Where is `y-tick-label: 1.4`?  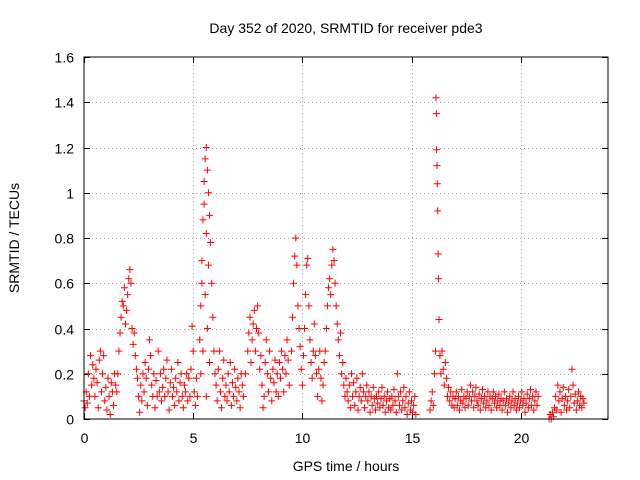
y-tick-label: 1.4 is located at coordinates (65, 103).